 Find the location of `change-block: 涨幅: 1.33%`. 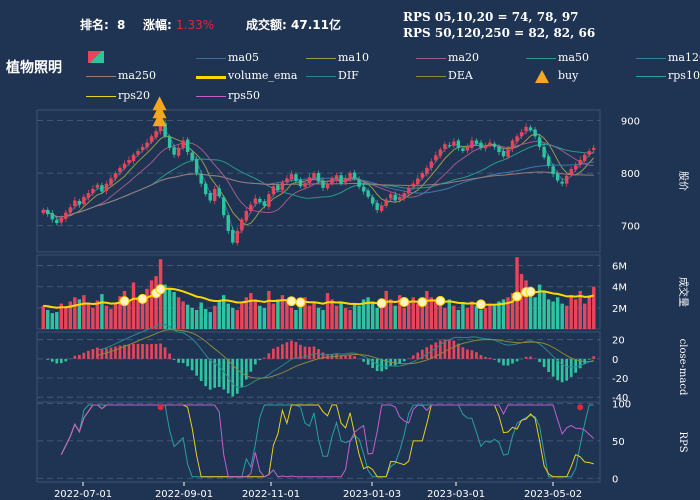

change-block: 涨幅: 1.33% is located at coordinates (178, 24).